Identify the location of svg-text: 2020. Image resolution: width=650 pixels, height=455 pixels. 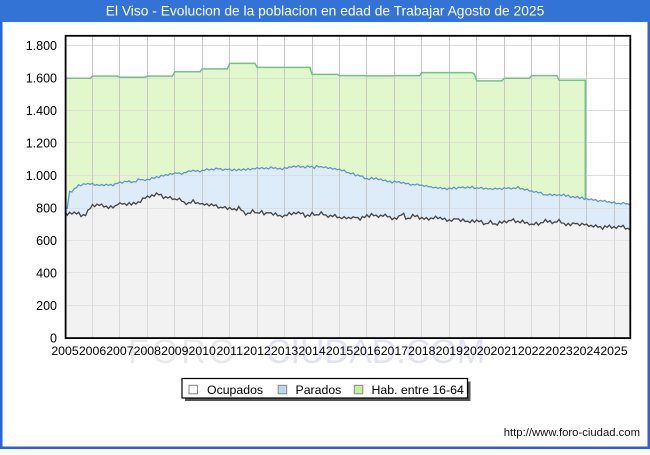
(477, 351).